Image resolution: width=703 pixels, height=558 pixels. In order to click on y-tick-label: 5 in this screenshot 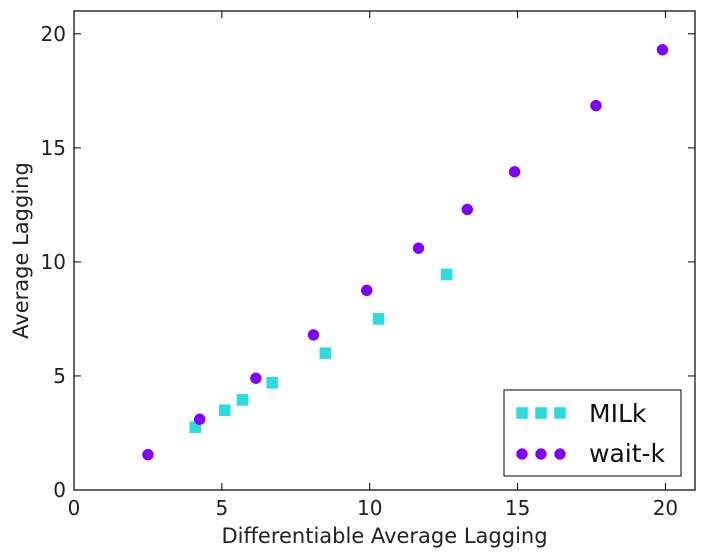, I will do `click(59, 376)`.